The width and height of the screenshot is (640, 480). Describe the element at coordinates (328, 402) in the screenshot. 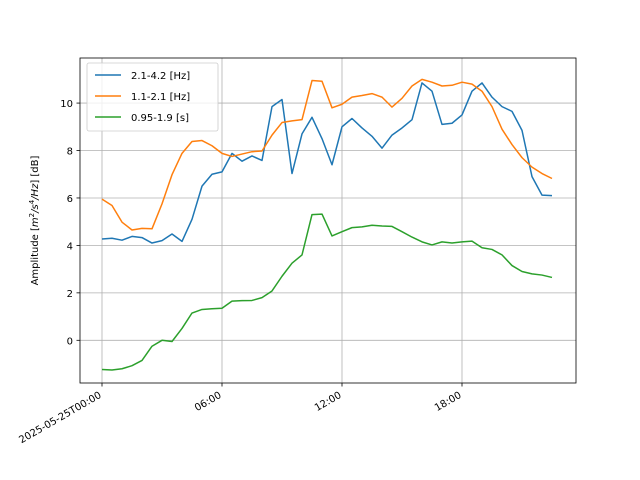

I see `x-tick-label: 12:00` at that location.